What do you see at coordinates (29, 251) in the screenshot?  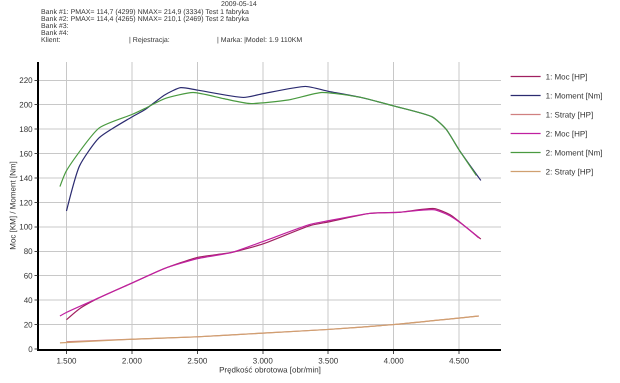 I see `y-tick-label: 80` at bounding box center [29, 251].